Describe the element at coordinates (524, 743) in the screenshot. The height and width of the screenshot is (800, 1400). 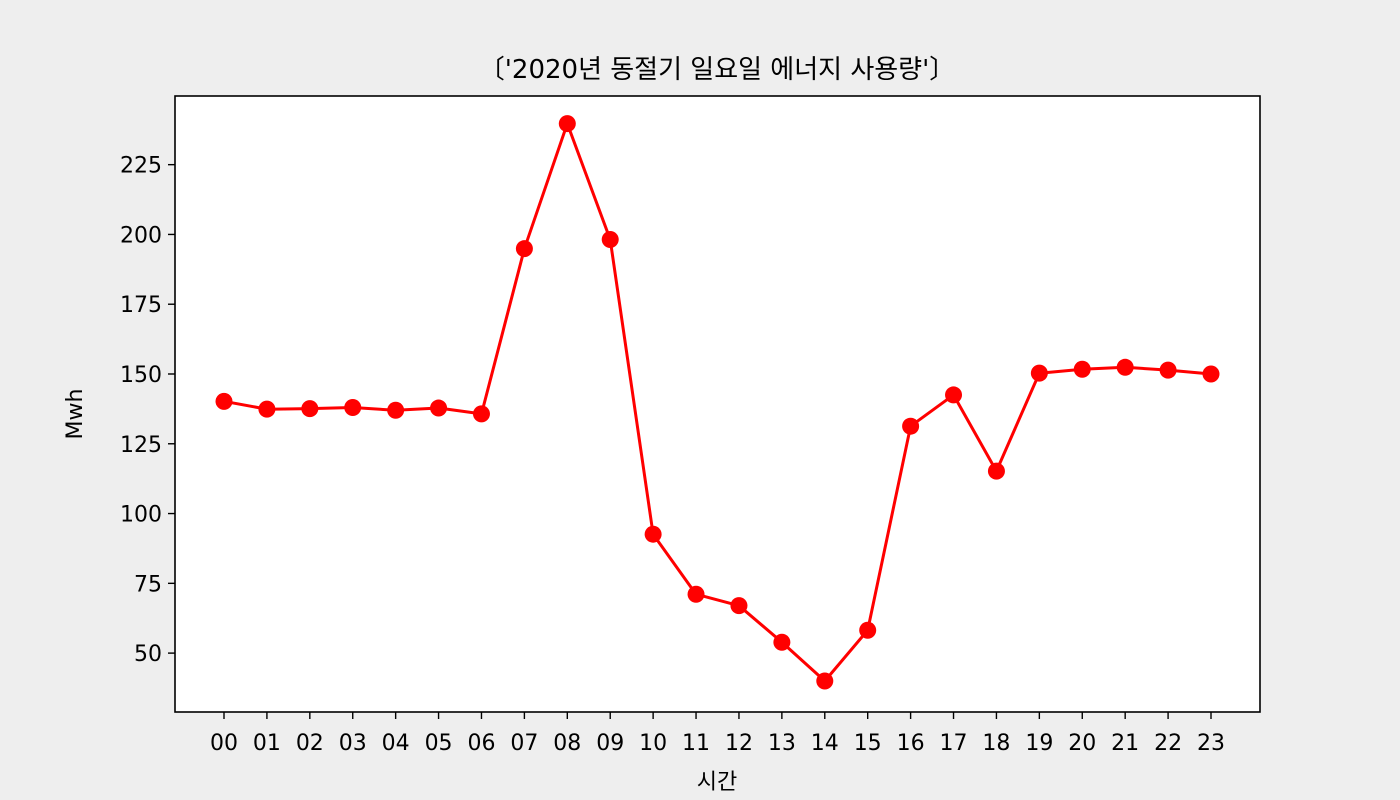
I see `x-tick-label: 07` at that location.